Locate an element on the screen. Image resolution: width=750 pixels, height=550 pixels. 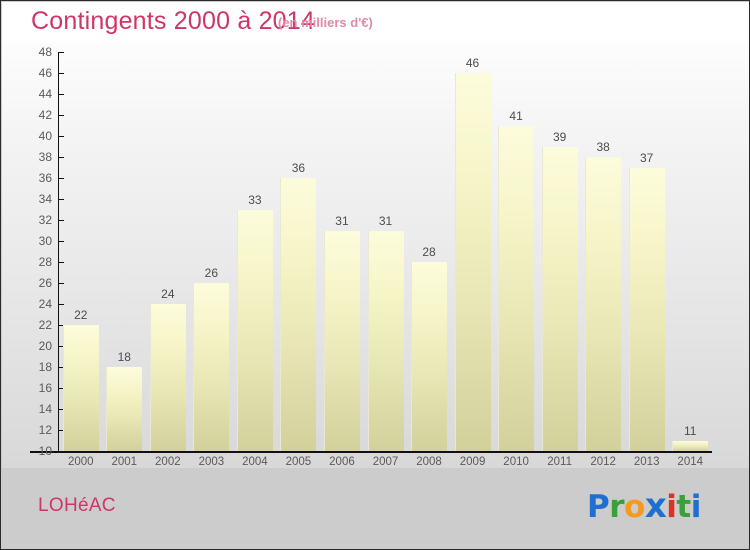
y-axis-tick-label: 40 is located at coordinates (45, 136).